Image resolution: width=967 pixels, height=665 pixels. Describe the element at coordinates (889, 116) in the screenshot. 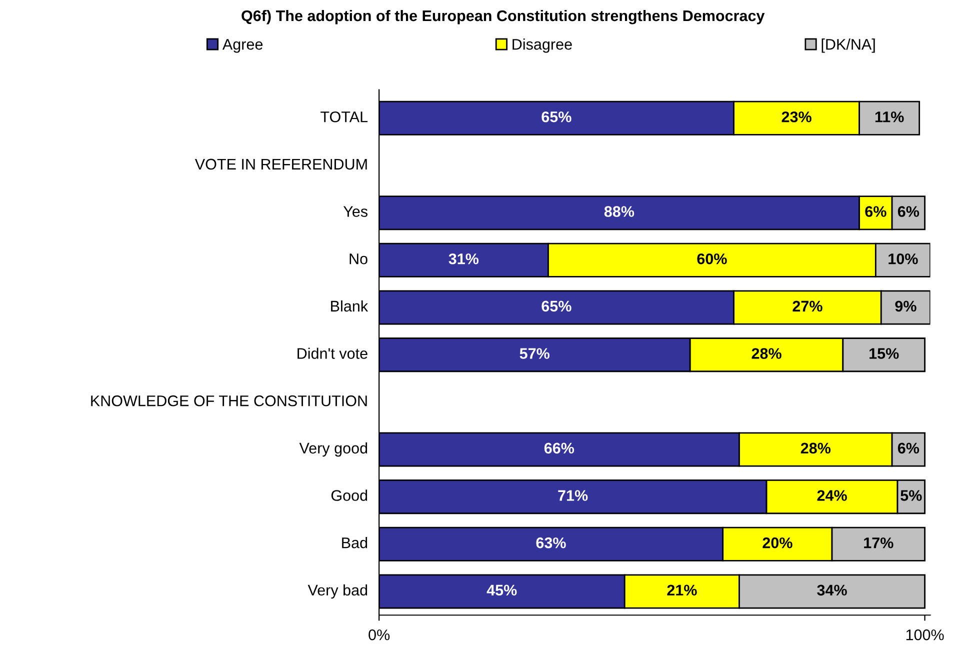

I see `data-label: 11%` at that location.